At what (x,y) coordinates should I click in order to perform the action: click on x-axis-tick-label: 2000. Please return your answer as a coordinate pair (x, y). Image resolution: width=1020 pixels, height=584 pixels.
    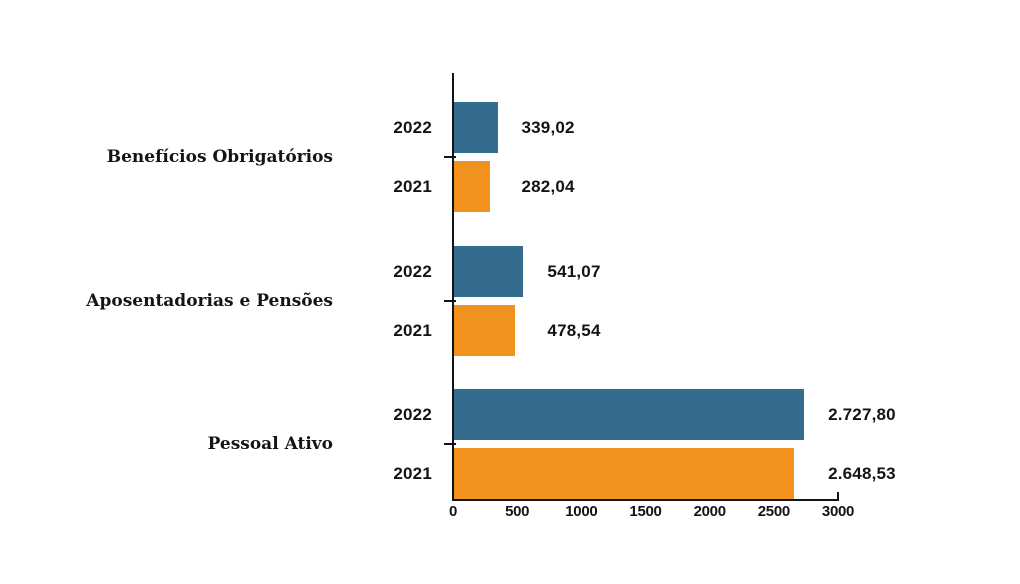
    Looking at the image, I should click on (709, 511).